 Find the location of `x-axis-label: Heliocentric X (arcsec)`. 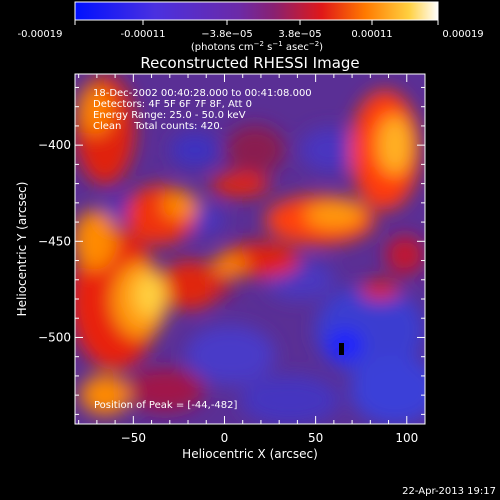

x-axis-label: Heliocentric X (arcsec) is located at coordinates (250, 454).